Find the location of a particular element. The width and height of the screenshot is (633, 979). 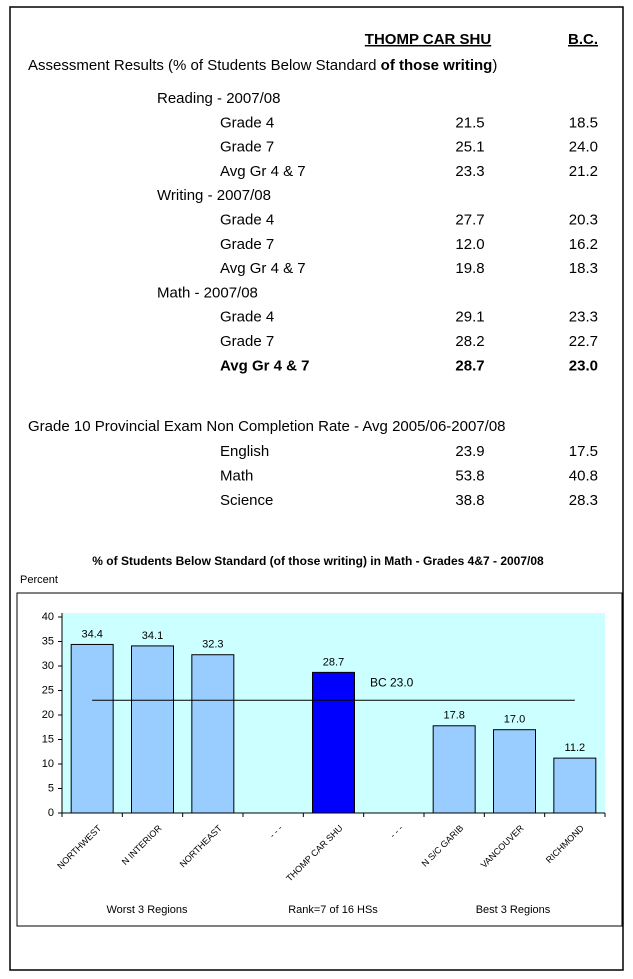

y-tick-label: 25 is located at coordinates (48, 690).